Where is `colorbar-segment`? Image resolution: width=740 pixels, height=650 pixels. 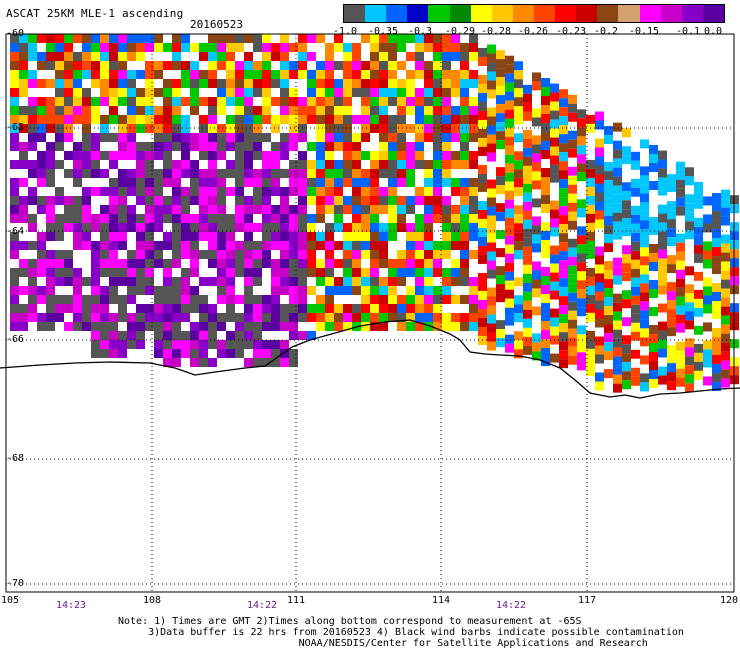
colorbar-segment is located at coordinates (629, 13).